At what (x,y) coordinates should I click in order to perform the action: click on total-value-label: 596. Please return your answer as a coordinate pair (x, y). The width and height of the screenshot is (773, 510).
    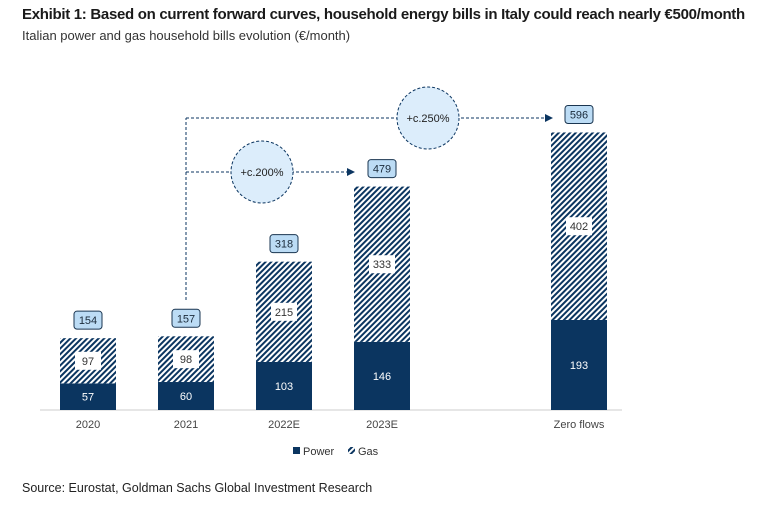
    Looking at the image, I should click on (579, 115).